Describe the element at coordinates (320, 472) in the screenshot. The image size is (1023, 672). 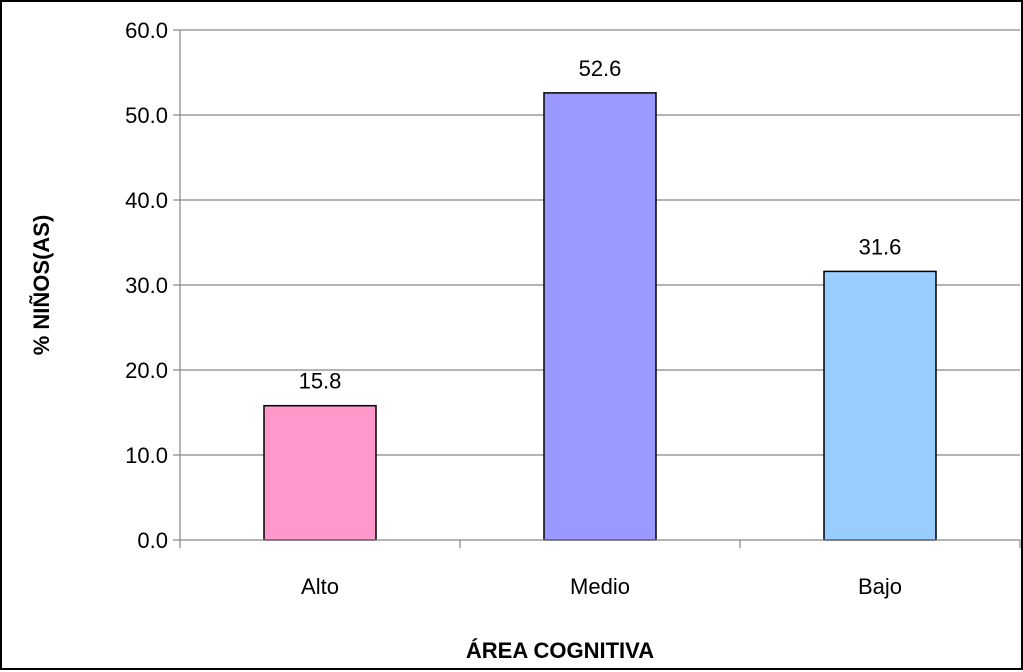
I see `bar-alto` at that location.